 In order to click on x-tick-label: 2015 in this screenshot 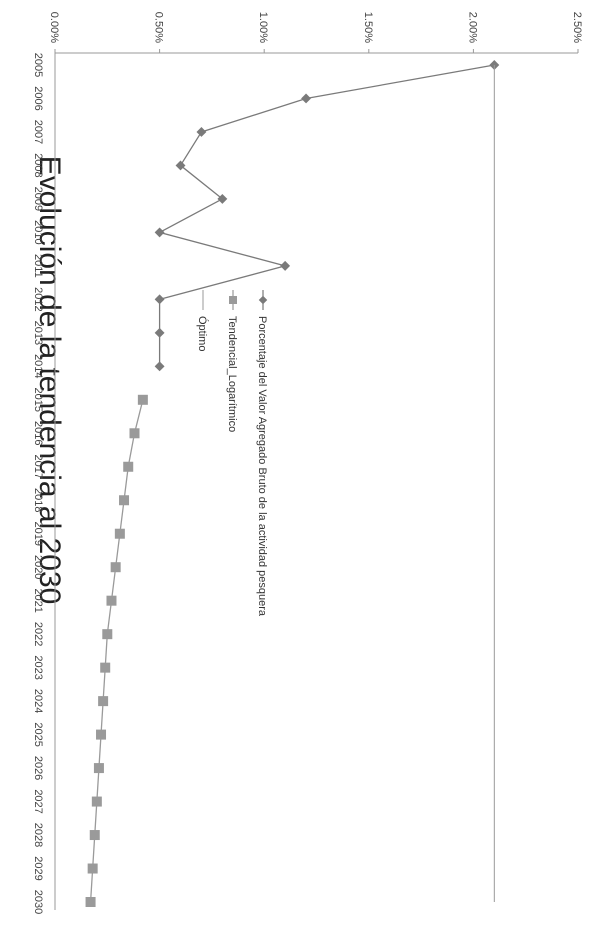, I will do `click(38, 400)`.